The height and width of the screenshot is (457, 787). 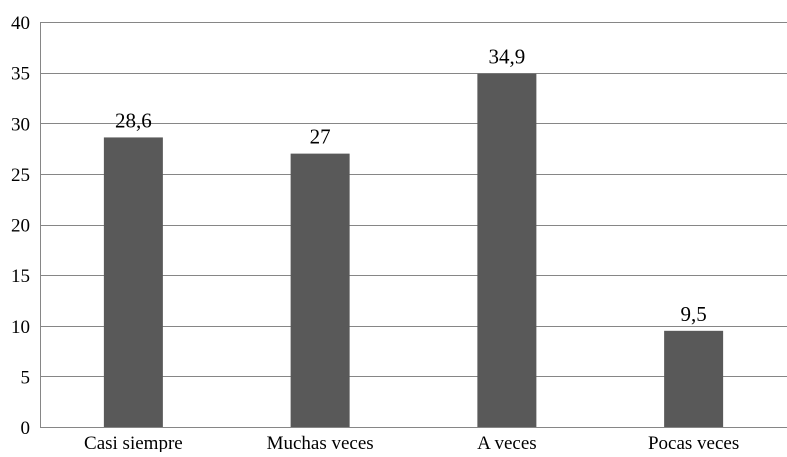 I want to click on y-tick-label: 0, so click(x=26, y=428).